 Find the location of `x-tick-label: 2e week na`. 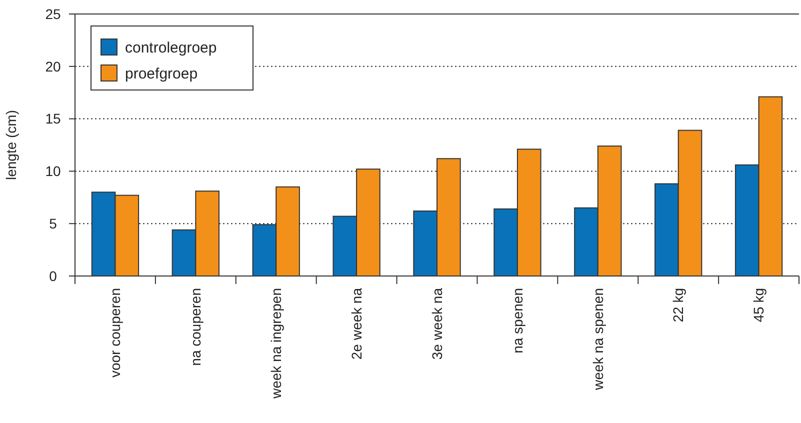

x-tick-label: 2e week na is located at coordinates (356, 324).